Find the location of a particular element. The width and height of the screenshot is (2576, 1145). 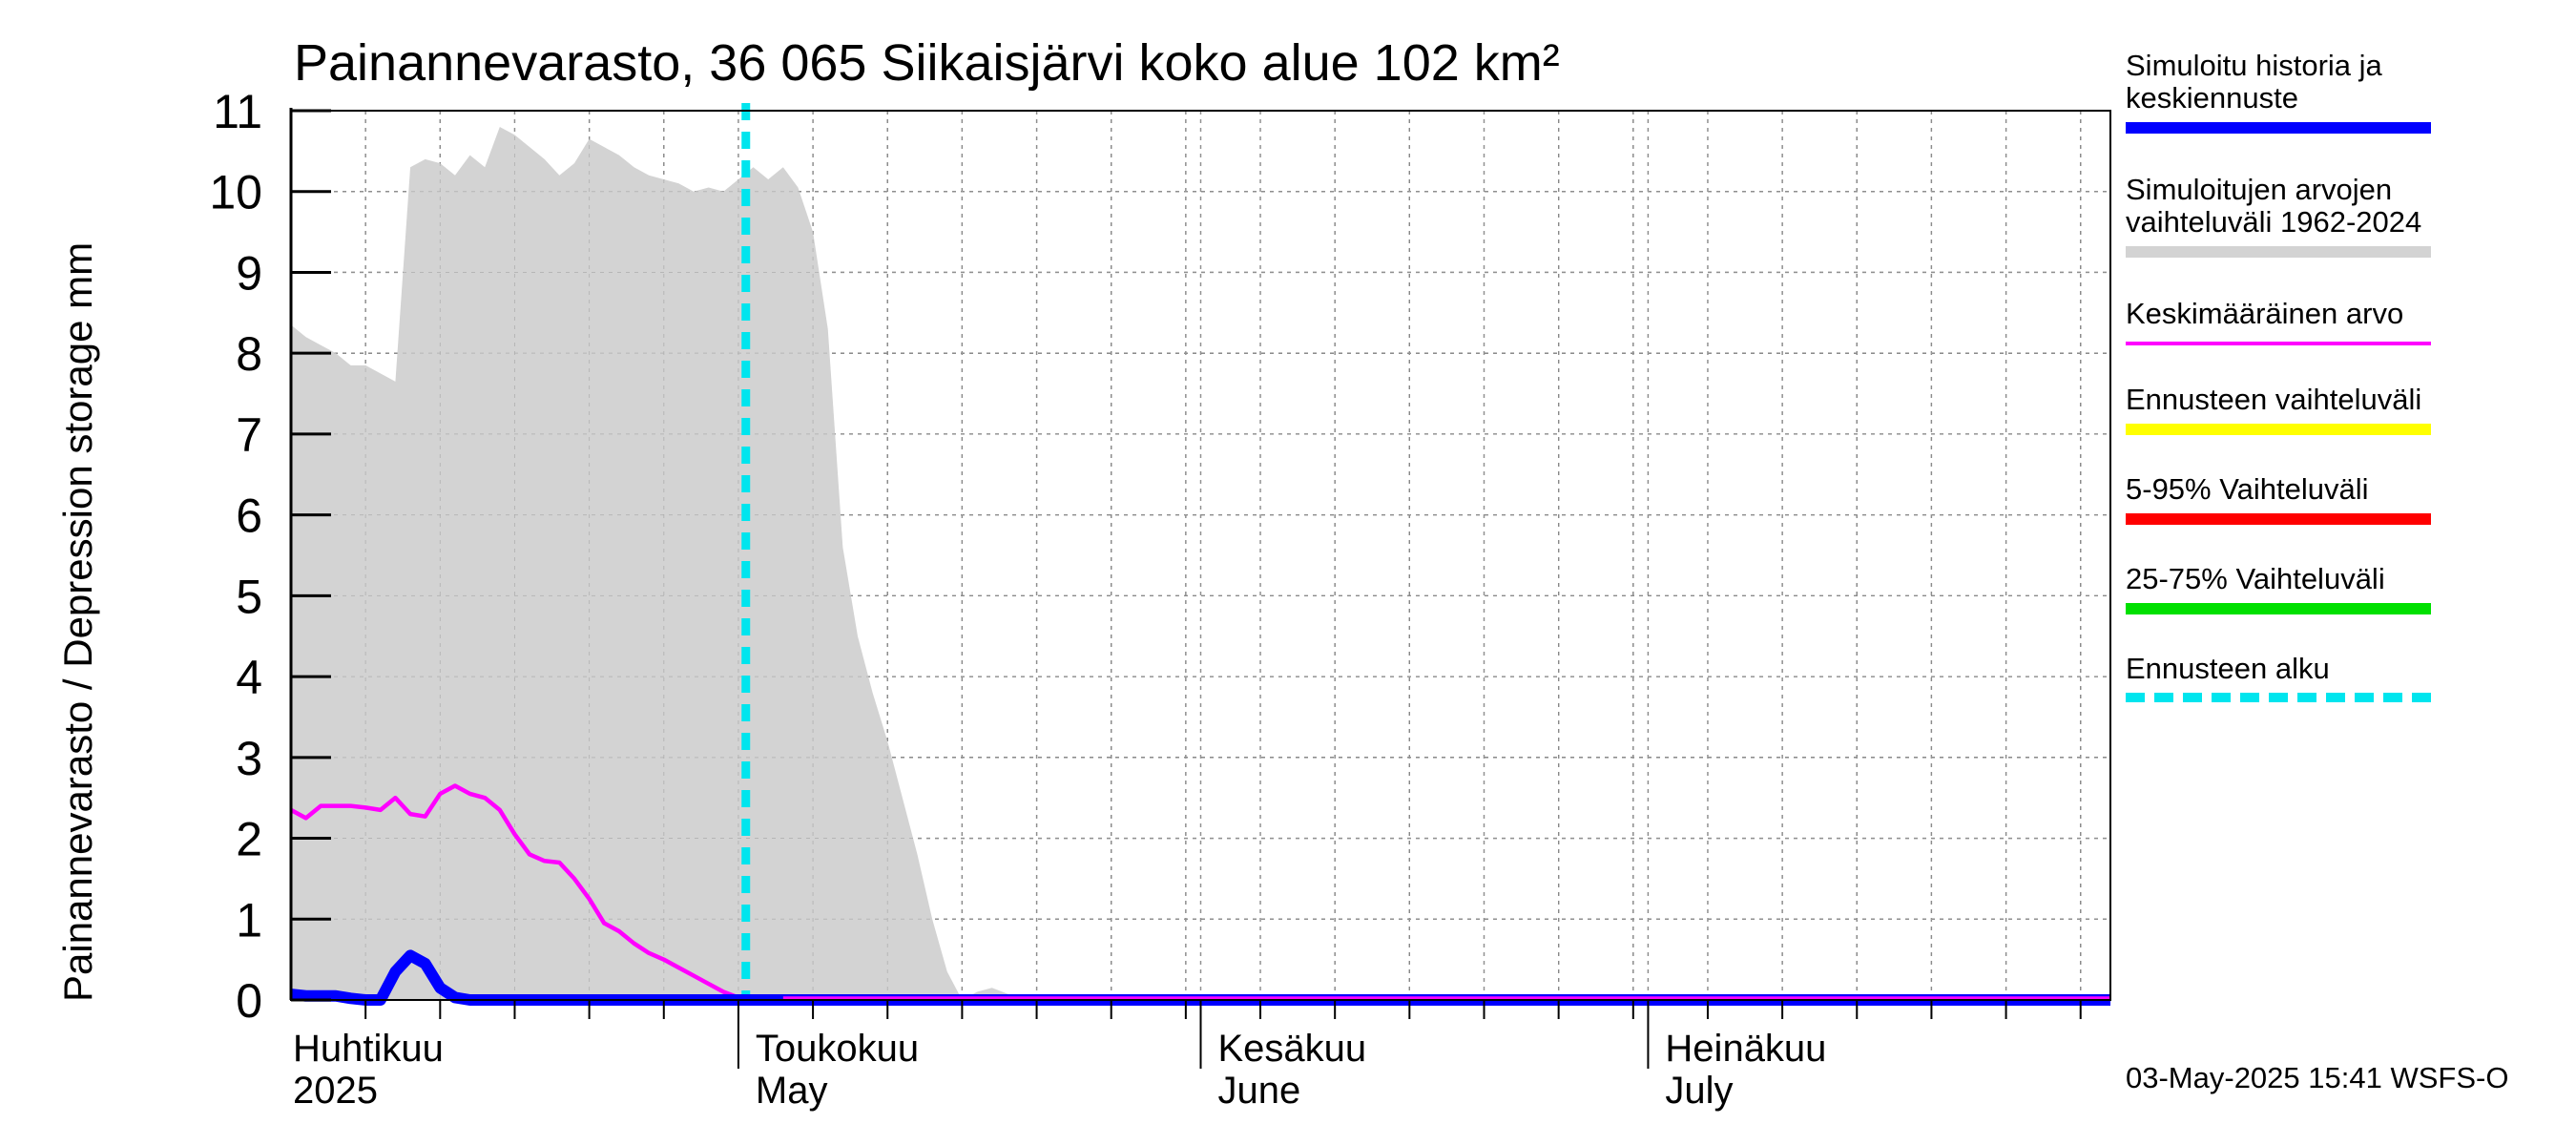

legend-item: Keskimääräinen arvo is located at coordinates (2335, 322).